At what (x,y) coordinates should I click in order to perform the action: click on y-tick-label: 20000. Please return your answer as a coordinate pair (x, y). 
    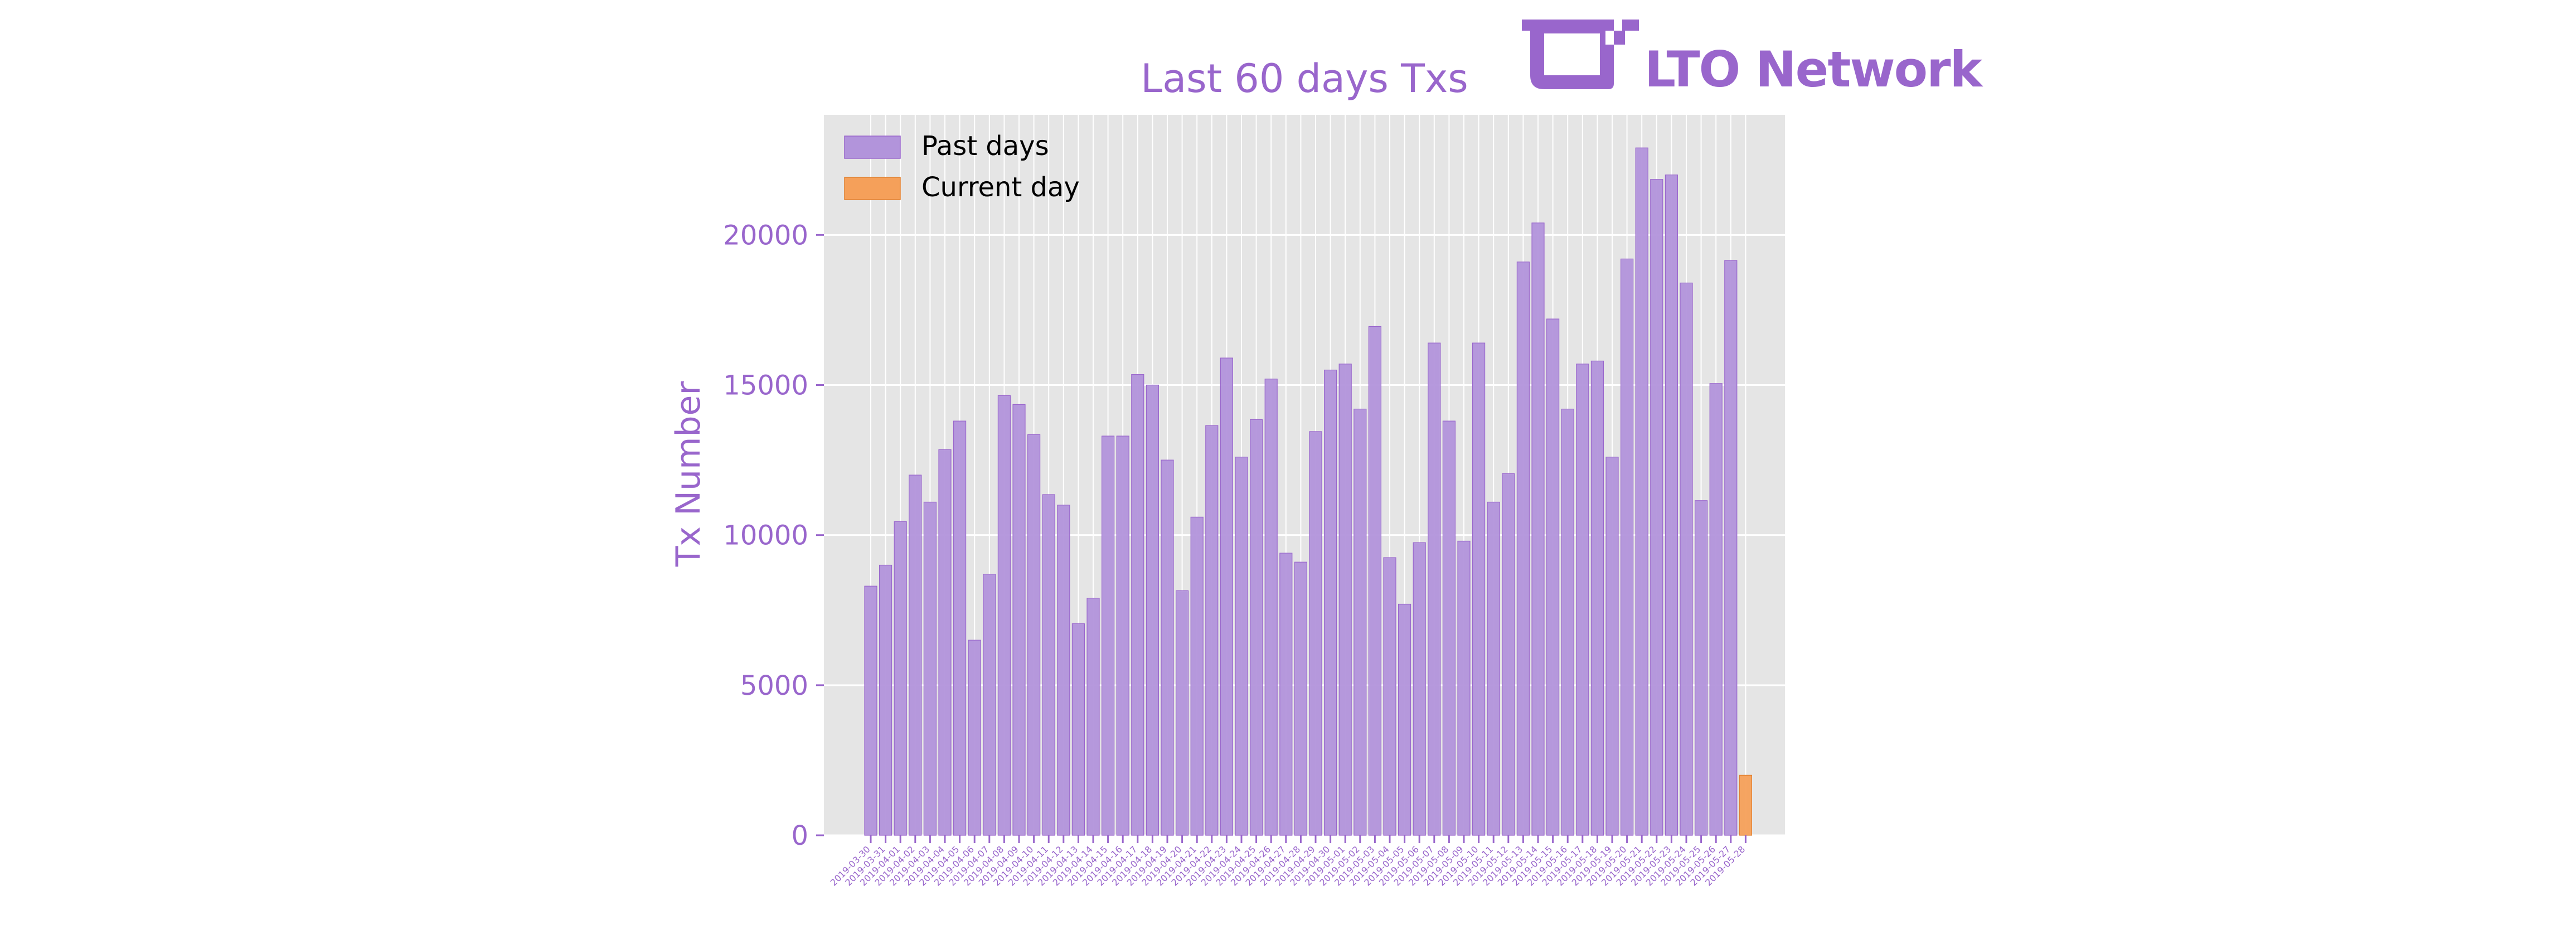
    Looking at the image, I should click on (765, 235).